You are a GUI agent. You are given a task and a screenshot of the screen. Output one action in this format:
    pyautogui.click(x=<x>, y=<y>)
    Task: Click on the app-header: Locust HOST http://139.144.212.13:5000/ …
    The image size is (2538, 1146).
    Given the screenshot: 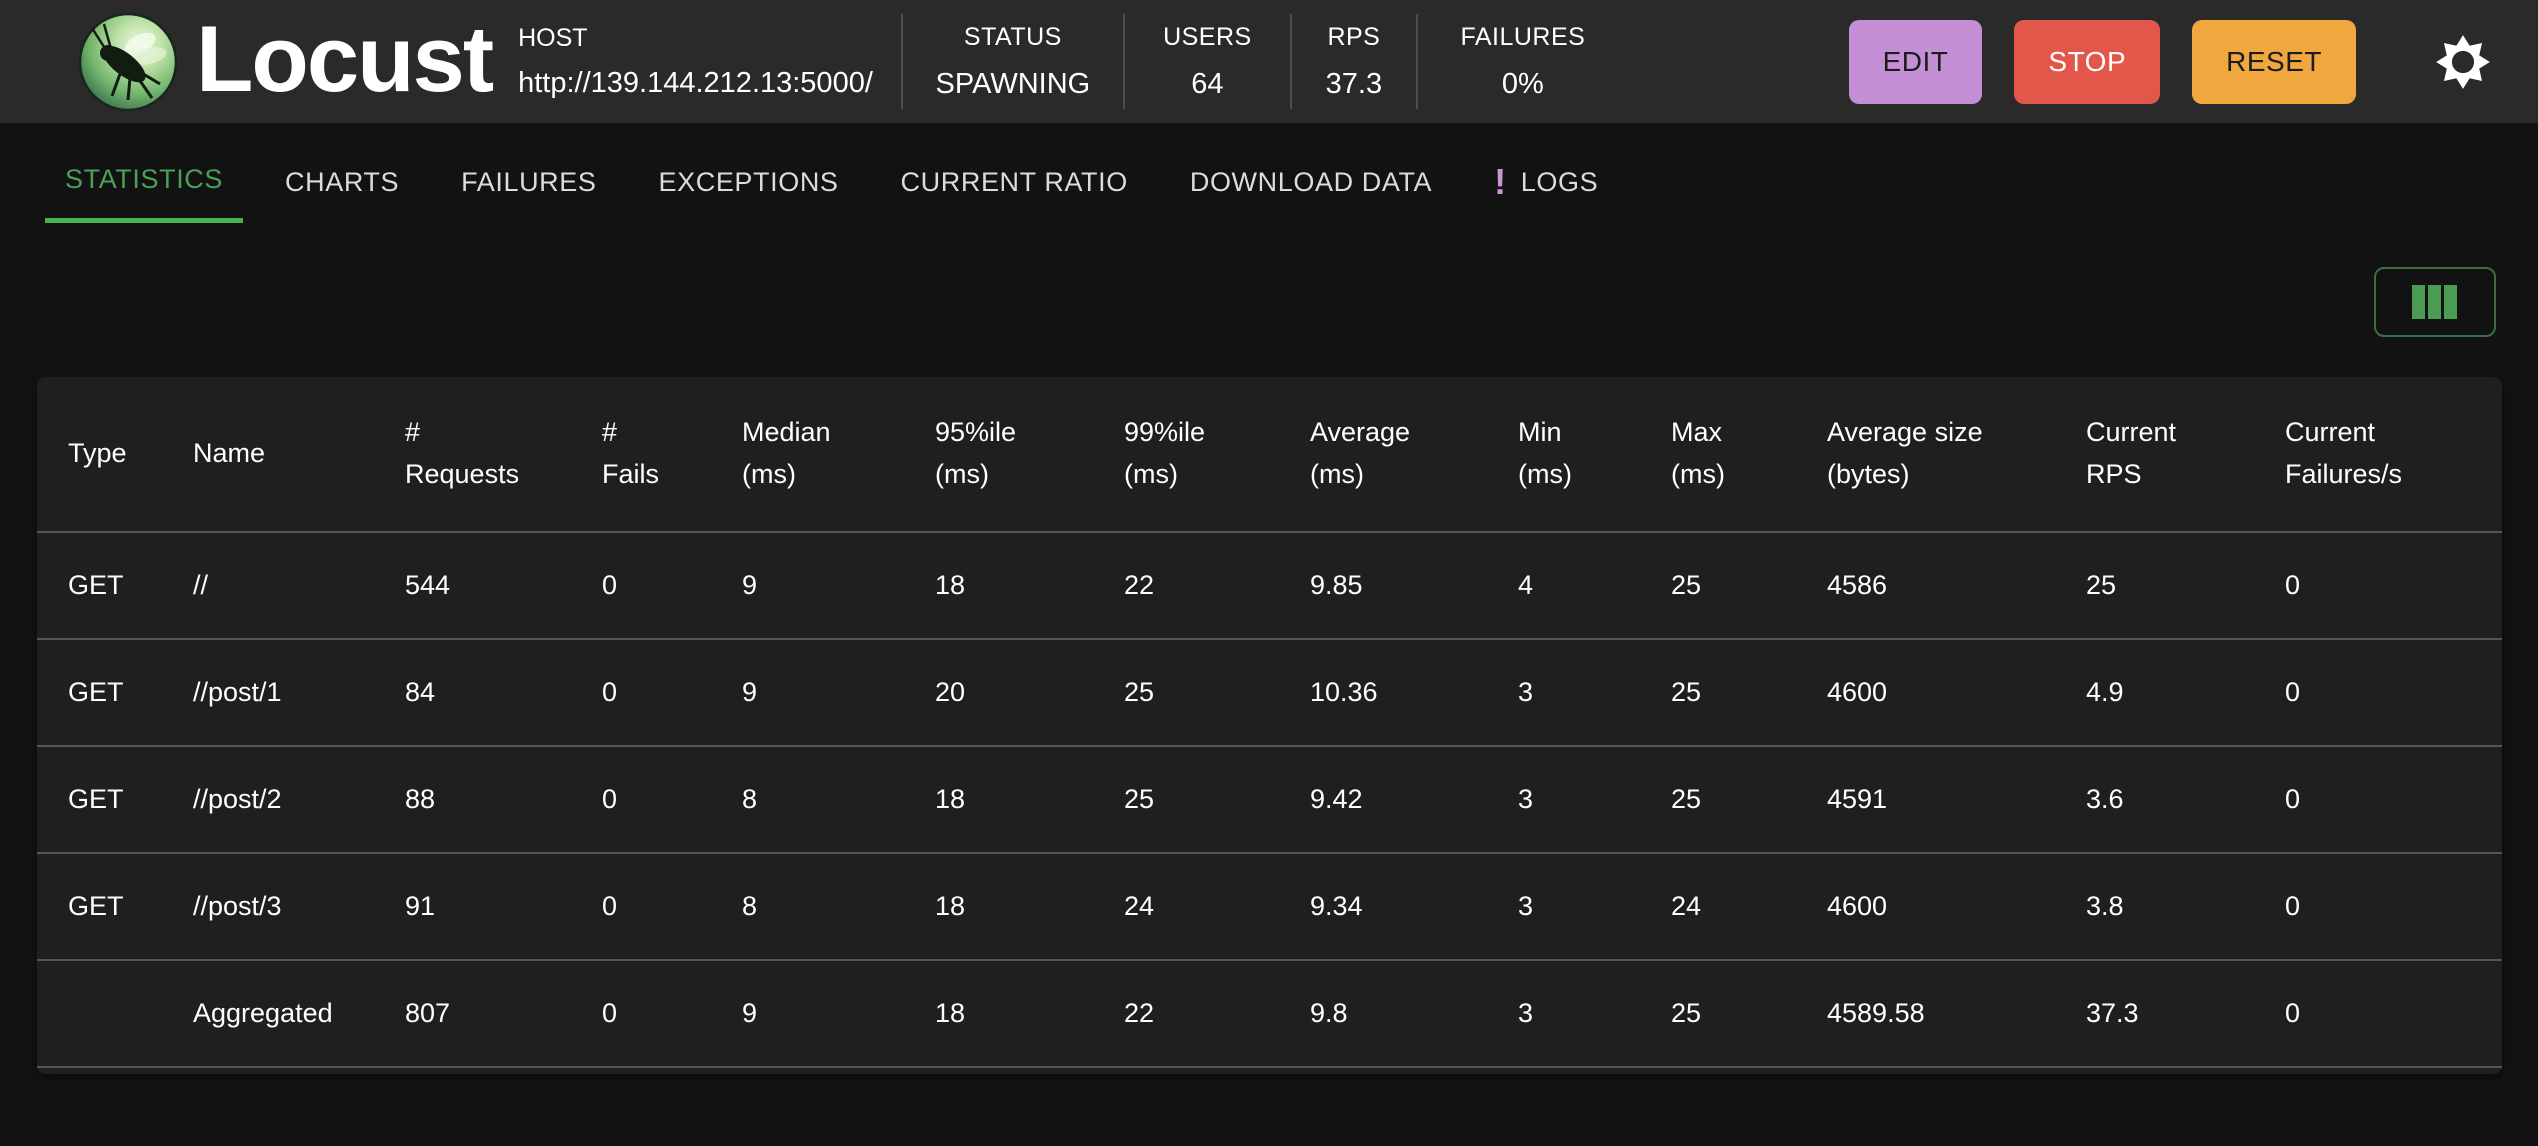 What is the action you would take?
    pyautogui.click(x=1269, y=61)
    